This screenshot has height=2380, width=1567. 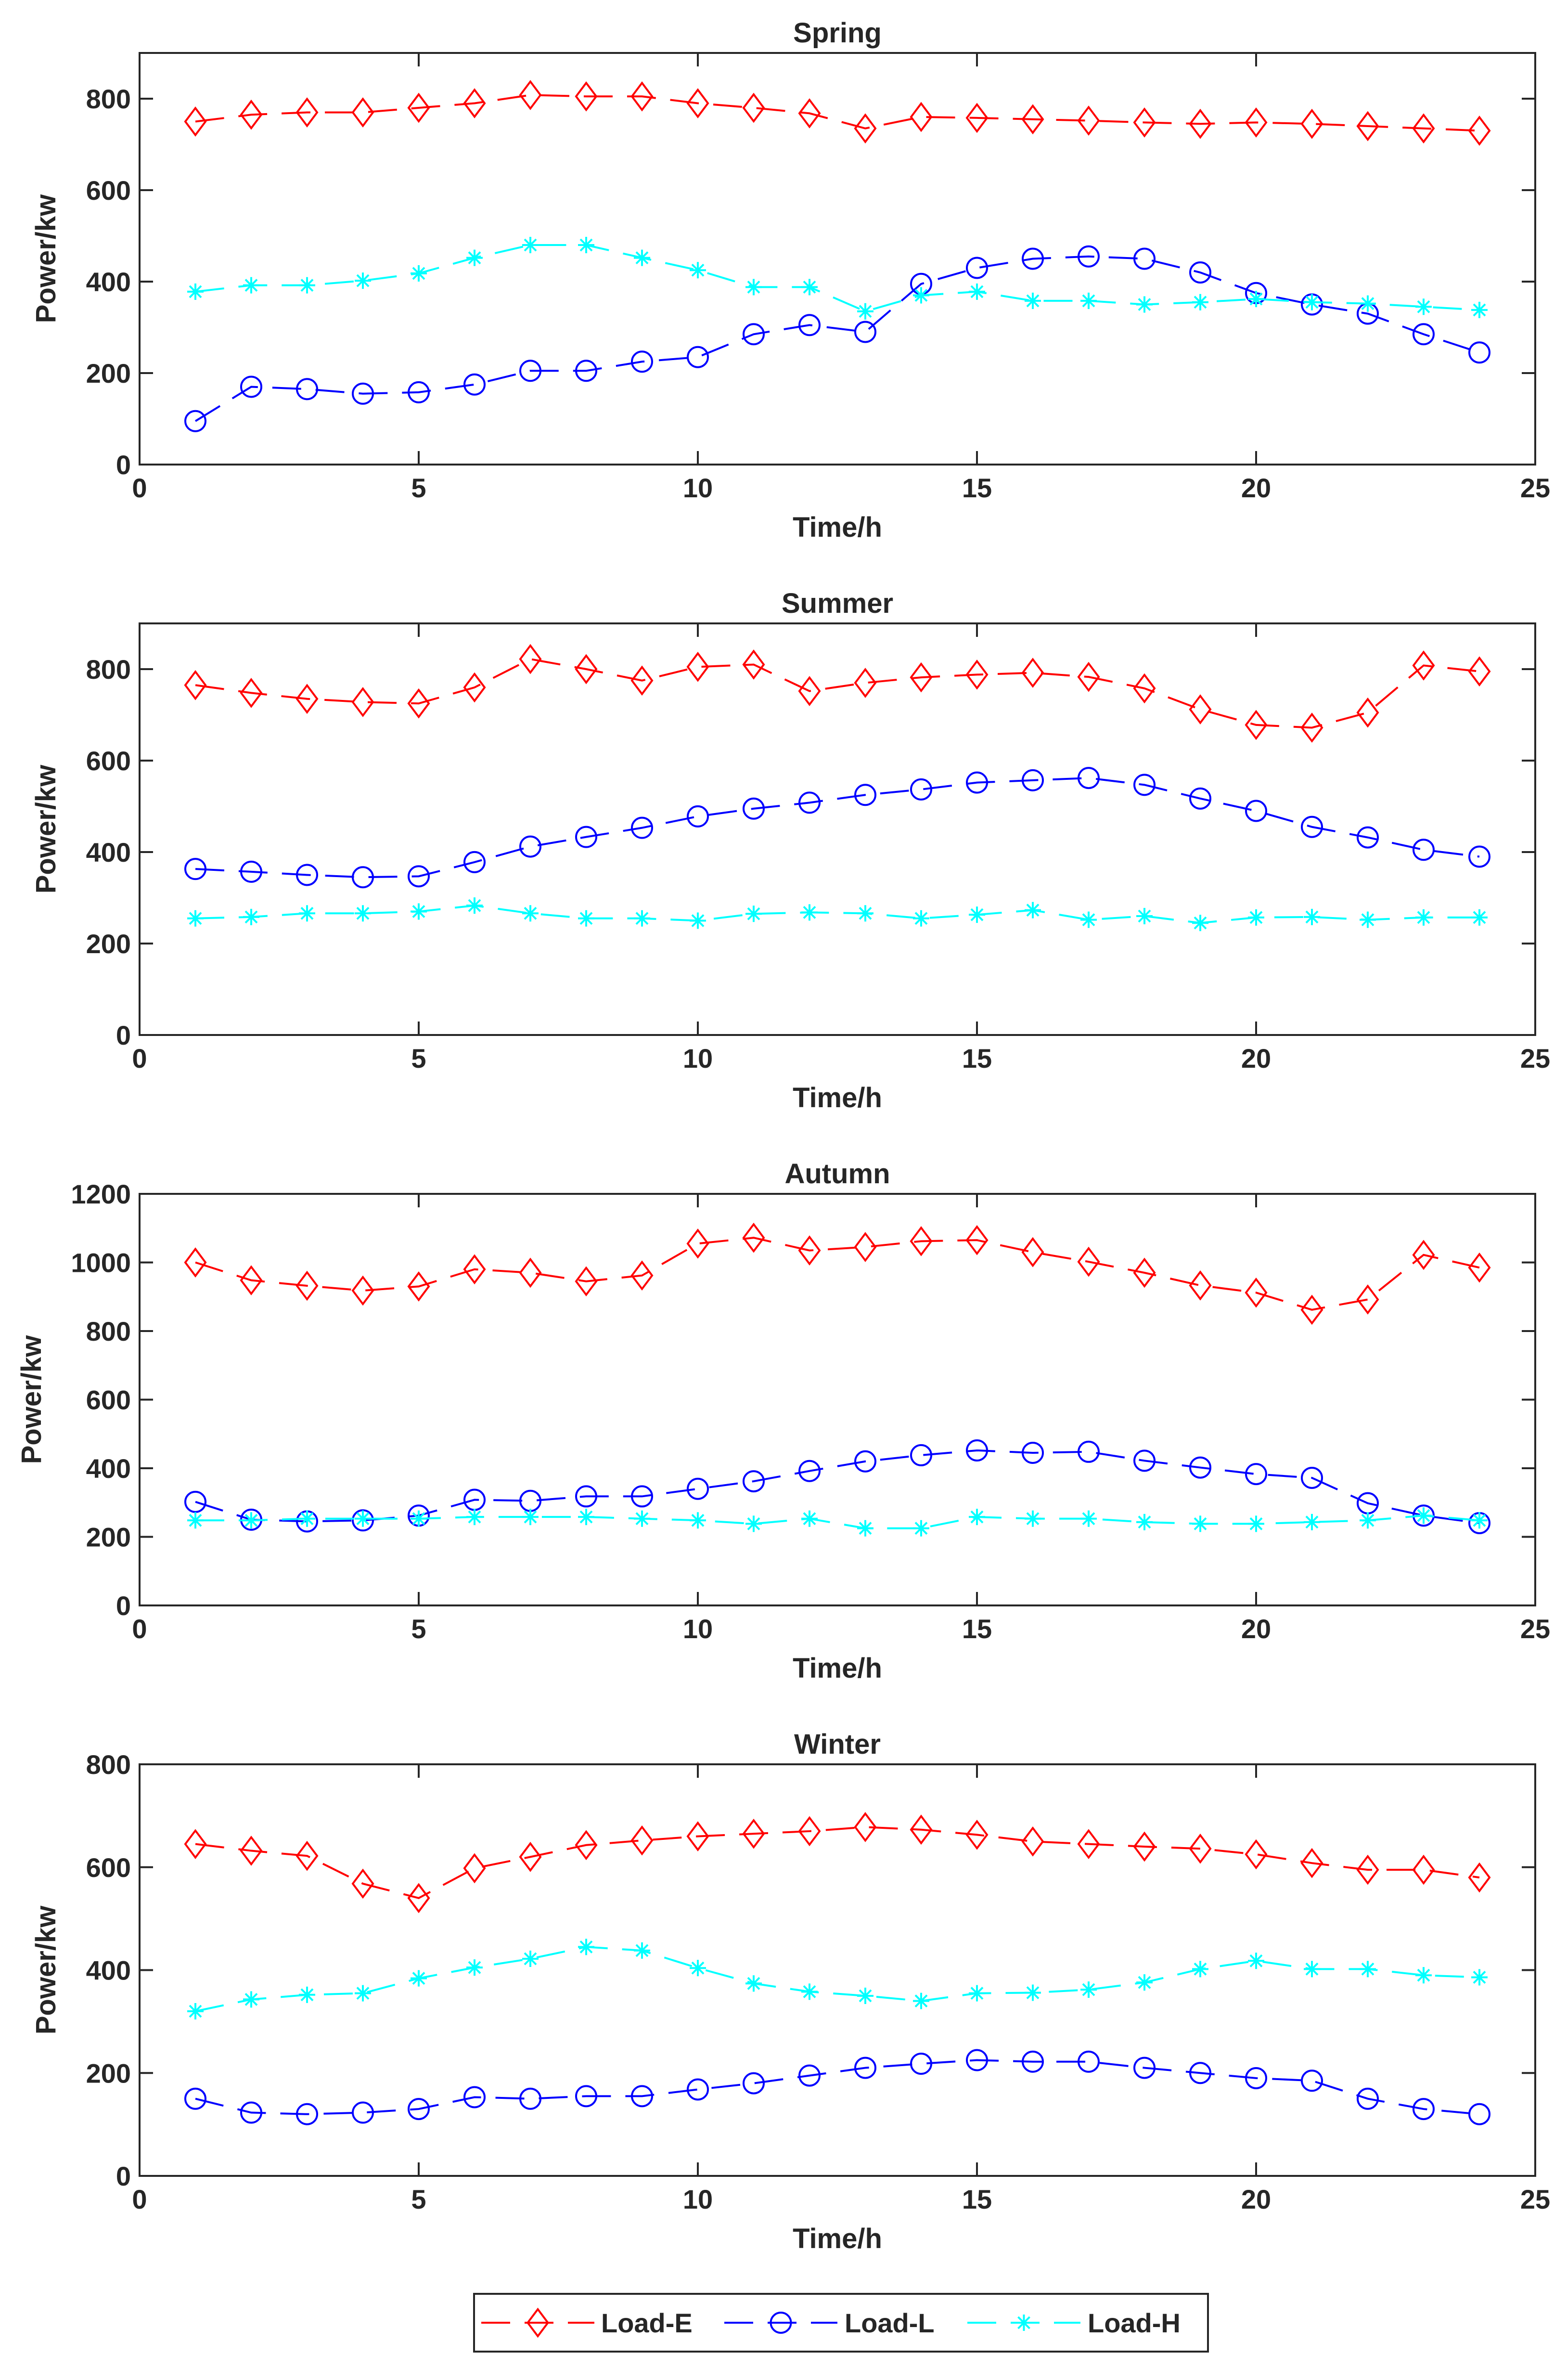 I want to click on y-tick-label: 600, so click(x=108, y=1400).